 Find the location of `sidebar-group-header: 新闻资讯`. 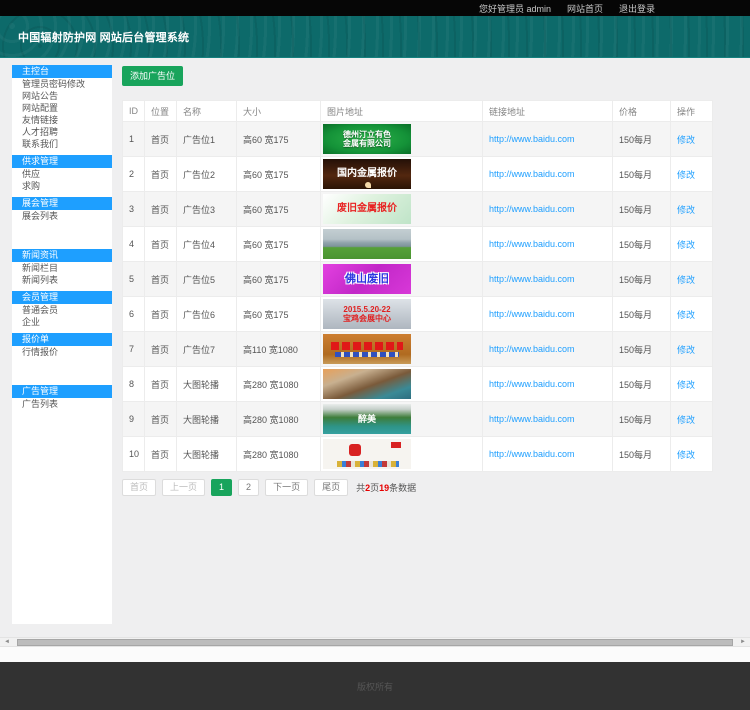

sidebar-group-header: 新闻资讯 is located at coordinates (62, 255).